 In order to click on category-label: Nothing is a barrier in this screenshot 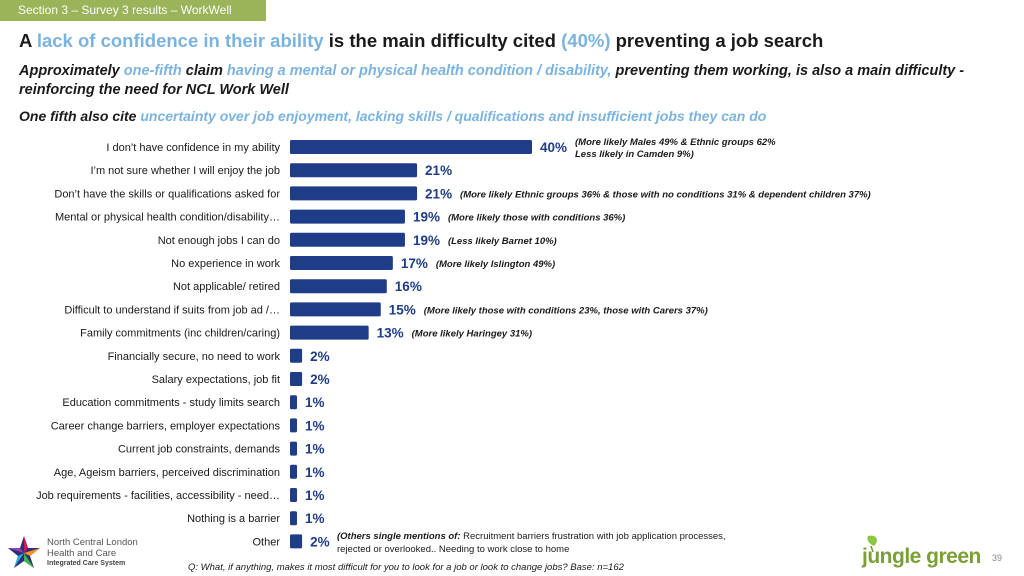, I will do `click(233, 519)`.